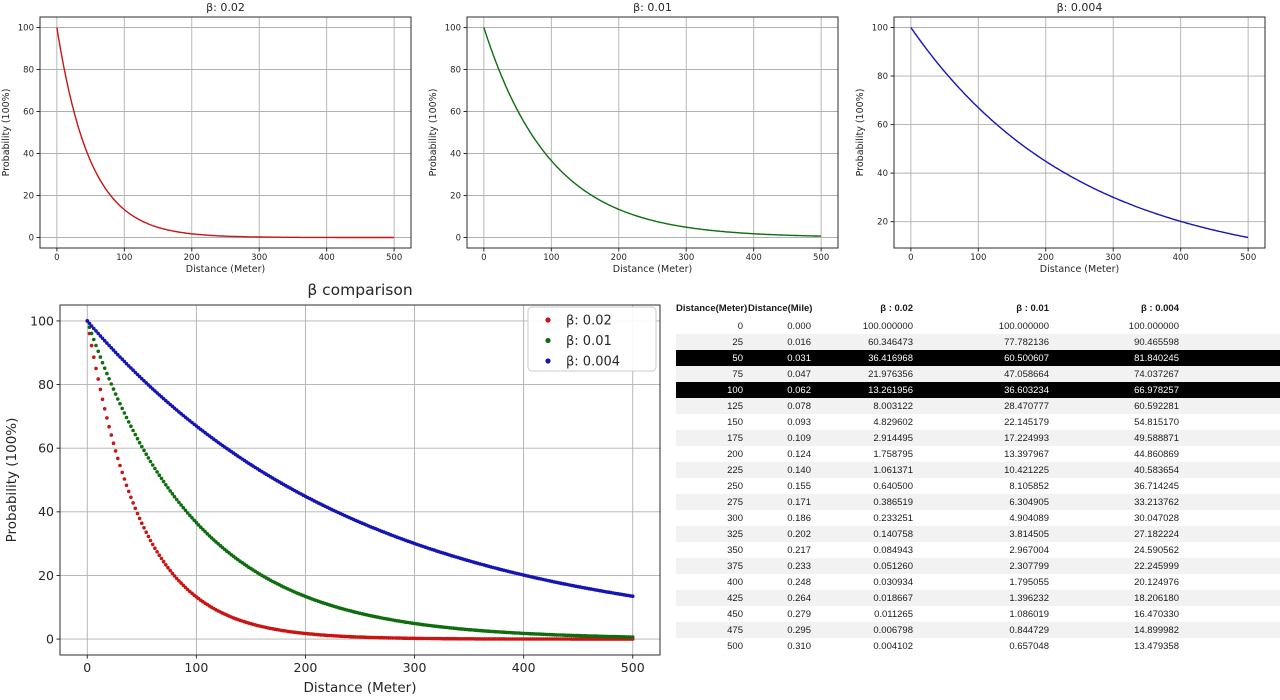 The image size is (1280, 700). I want to click on table-row: 400 0.248 0.030934 1.795055 20.124976, so click(978, 582).